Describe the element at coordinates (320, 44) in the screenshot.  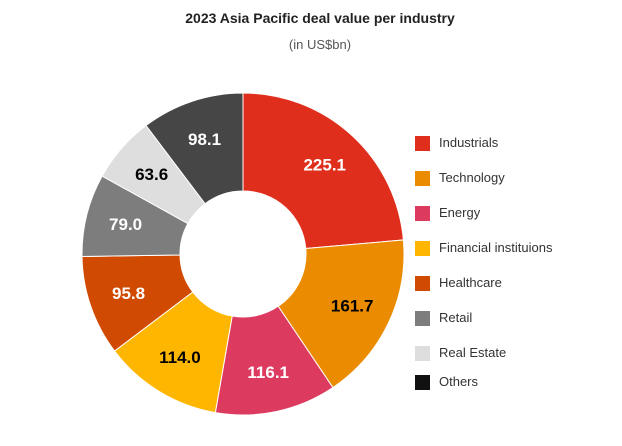
I see `chart-subtitle: (in US$bn)` at that location.